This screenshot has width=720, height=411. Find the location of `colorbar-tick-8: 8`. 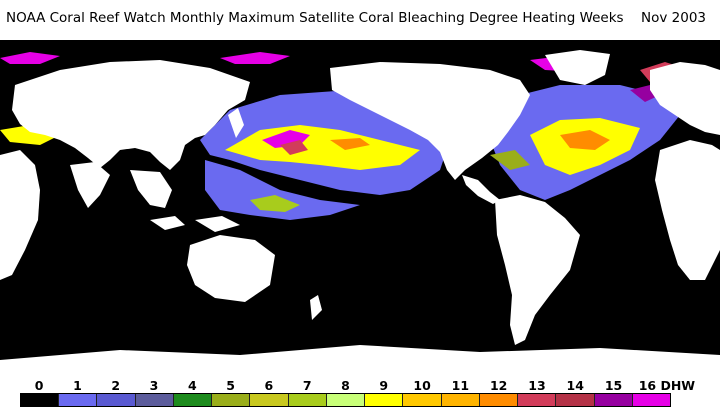

colorbar-tick-8: 8 is located at coordinates (345, 385).